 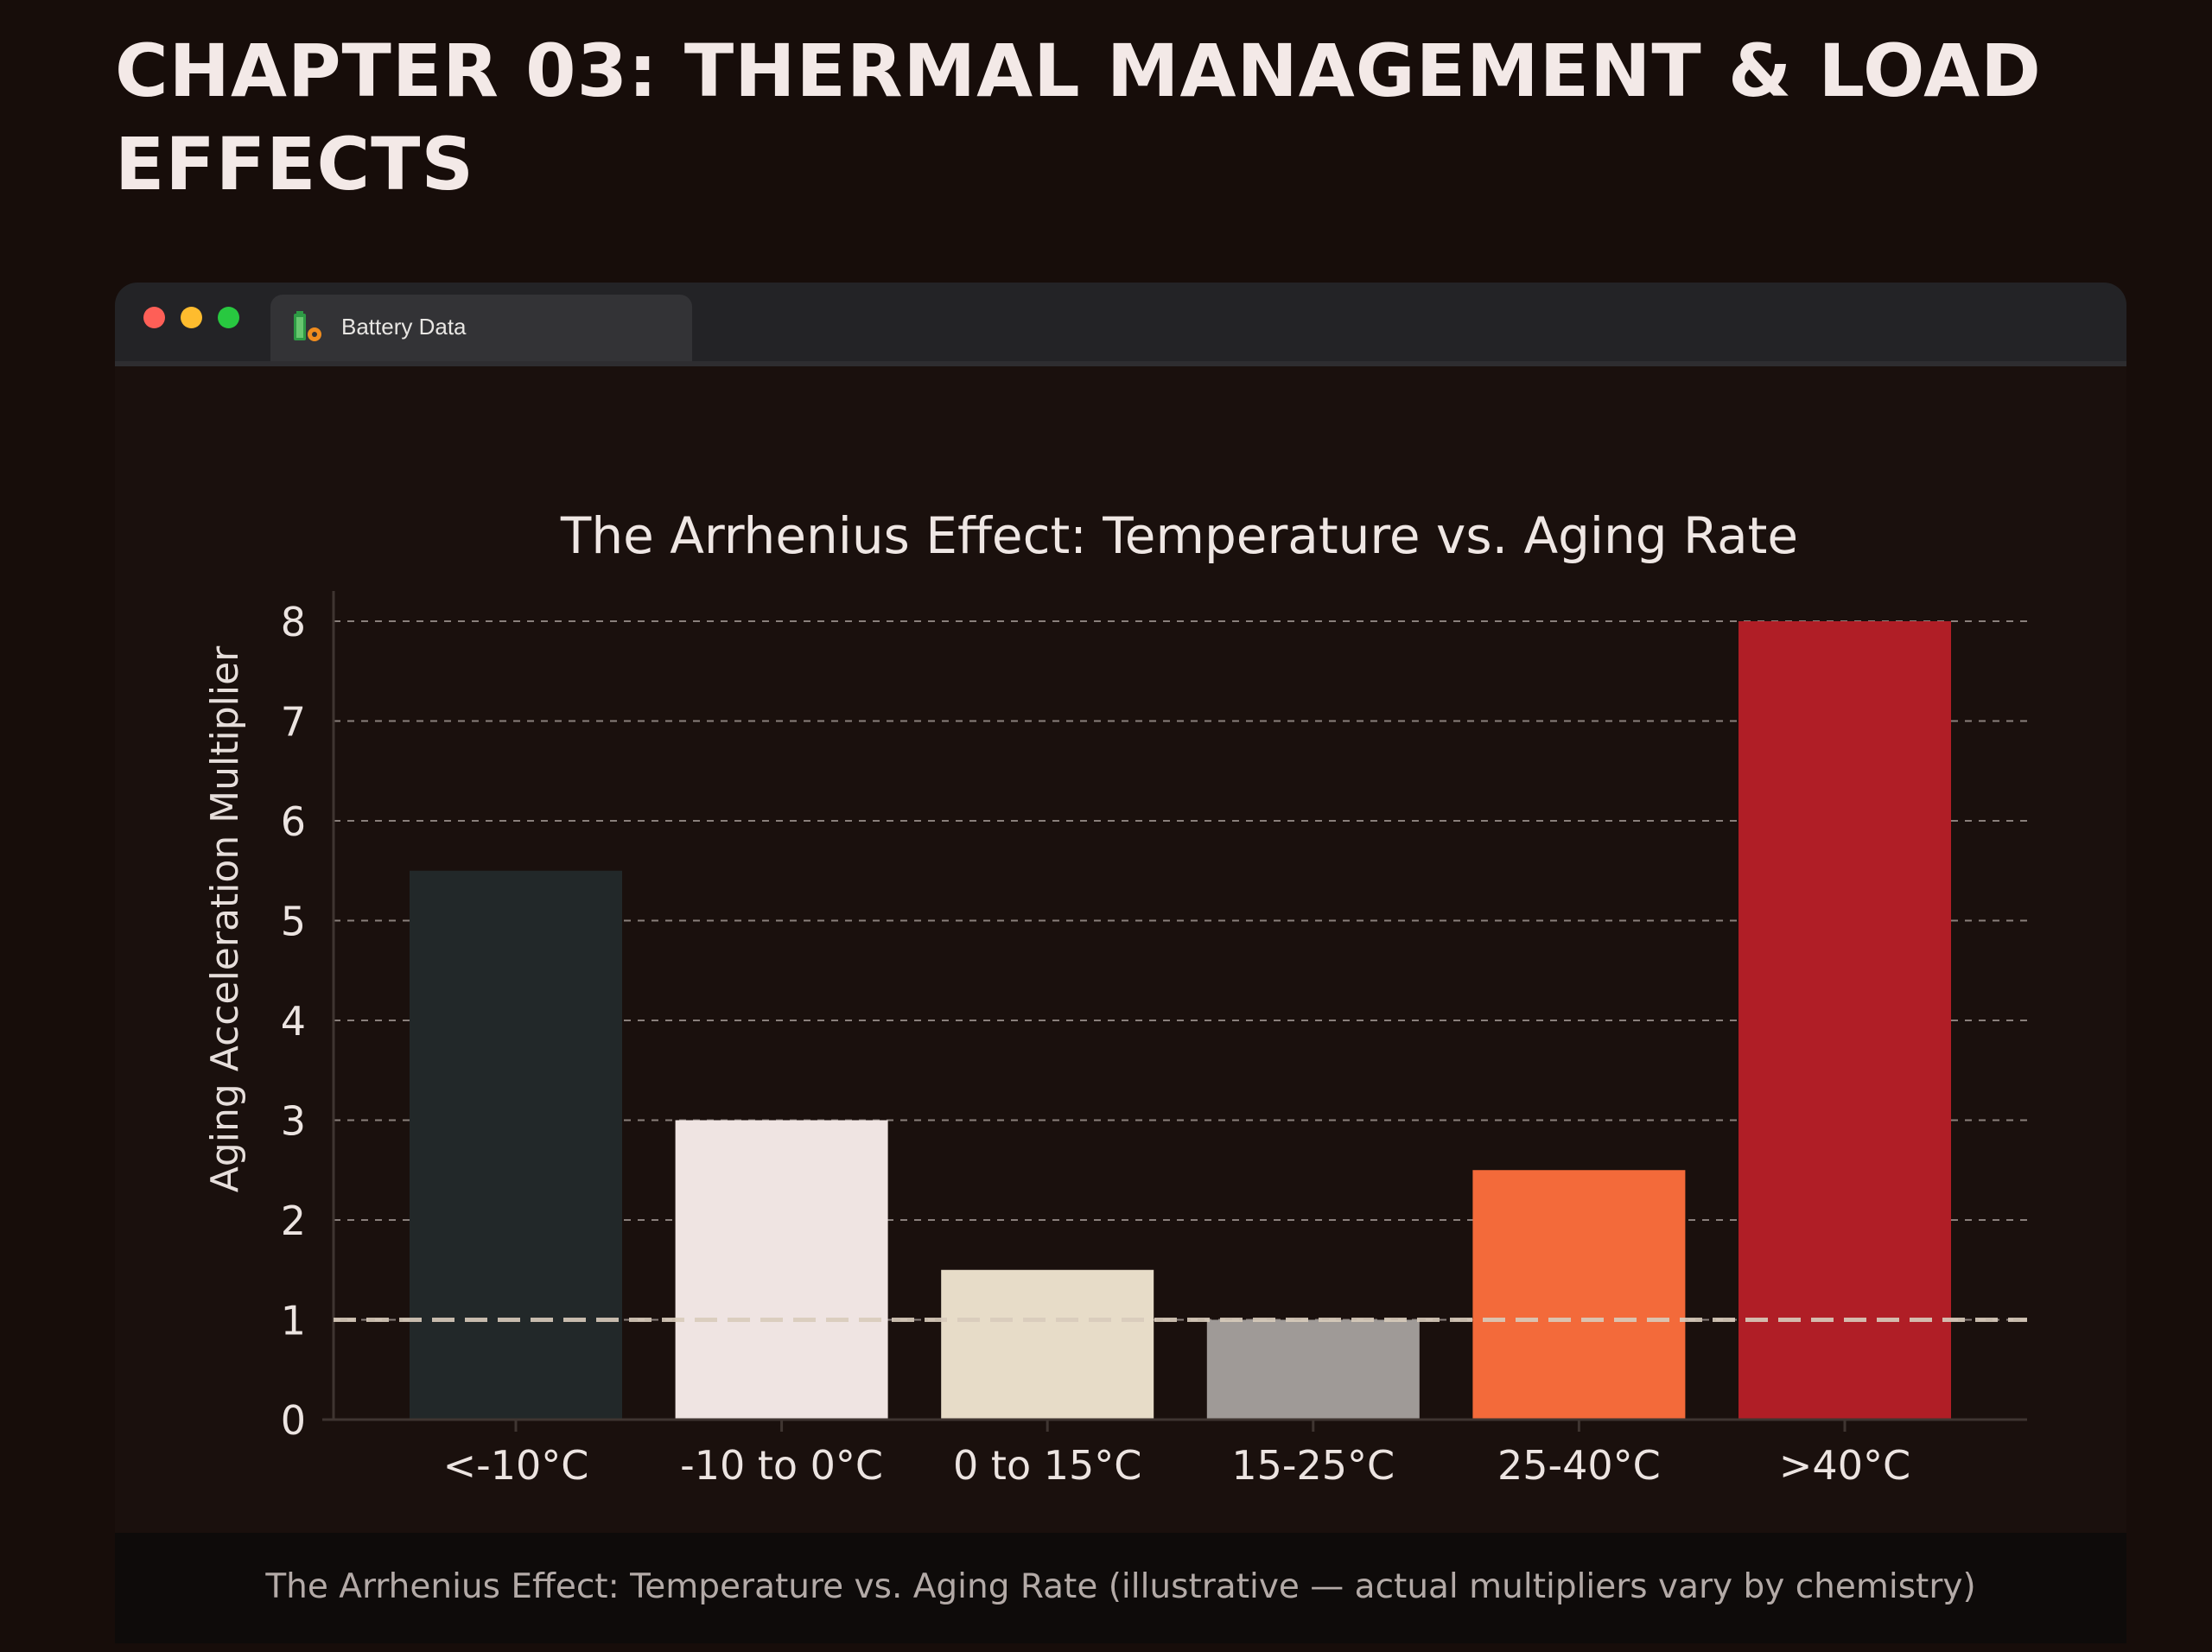 What do you see at coordinates (404, 327) in the screenshot?
I see `tab-title: Battery Data` at bounding box center [404, 327].